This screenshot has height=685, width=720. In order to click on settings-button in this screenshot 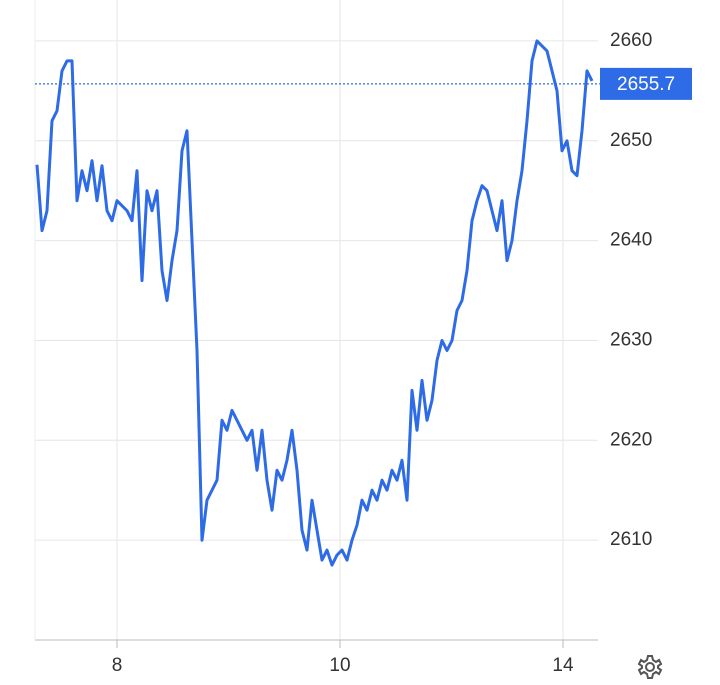, I will do `click(650, 667)`.